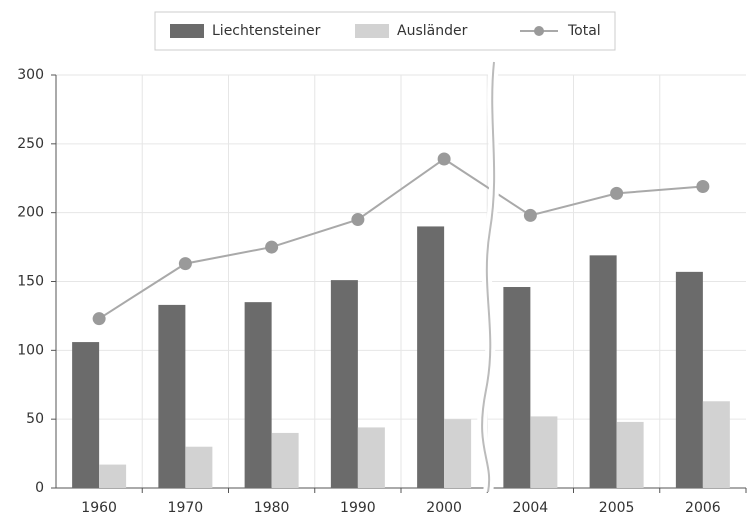  I want to click on x-tick-label: 2004, so click(531, 508).